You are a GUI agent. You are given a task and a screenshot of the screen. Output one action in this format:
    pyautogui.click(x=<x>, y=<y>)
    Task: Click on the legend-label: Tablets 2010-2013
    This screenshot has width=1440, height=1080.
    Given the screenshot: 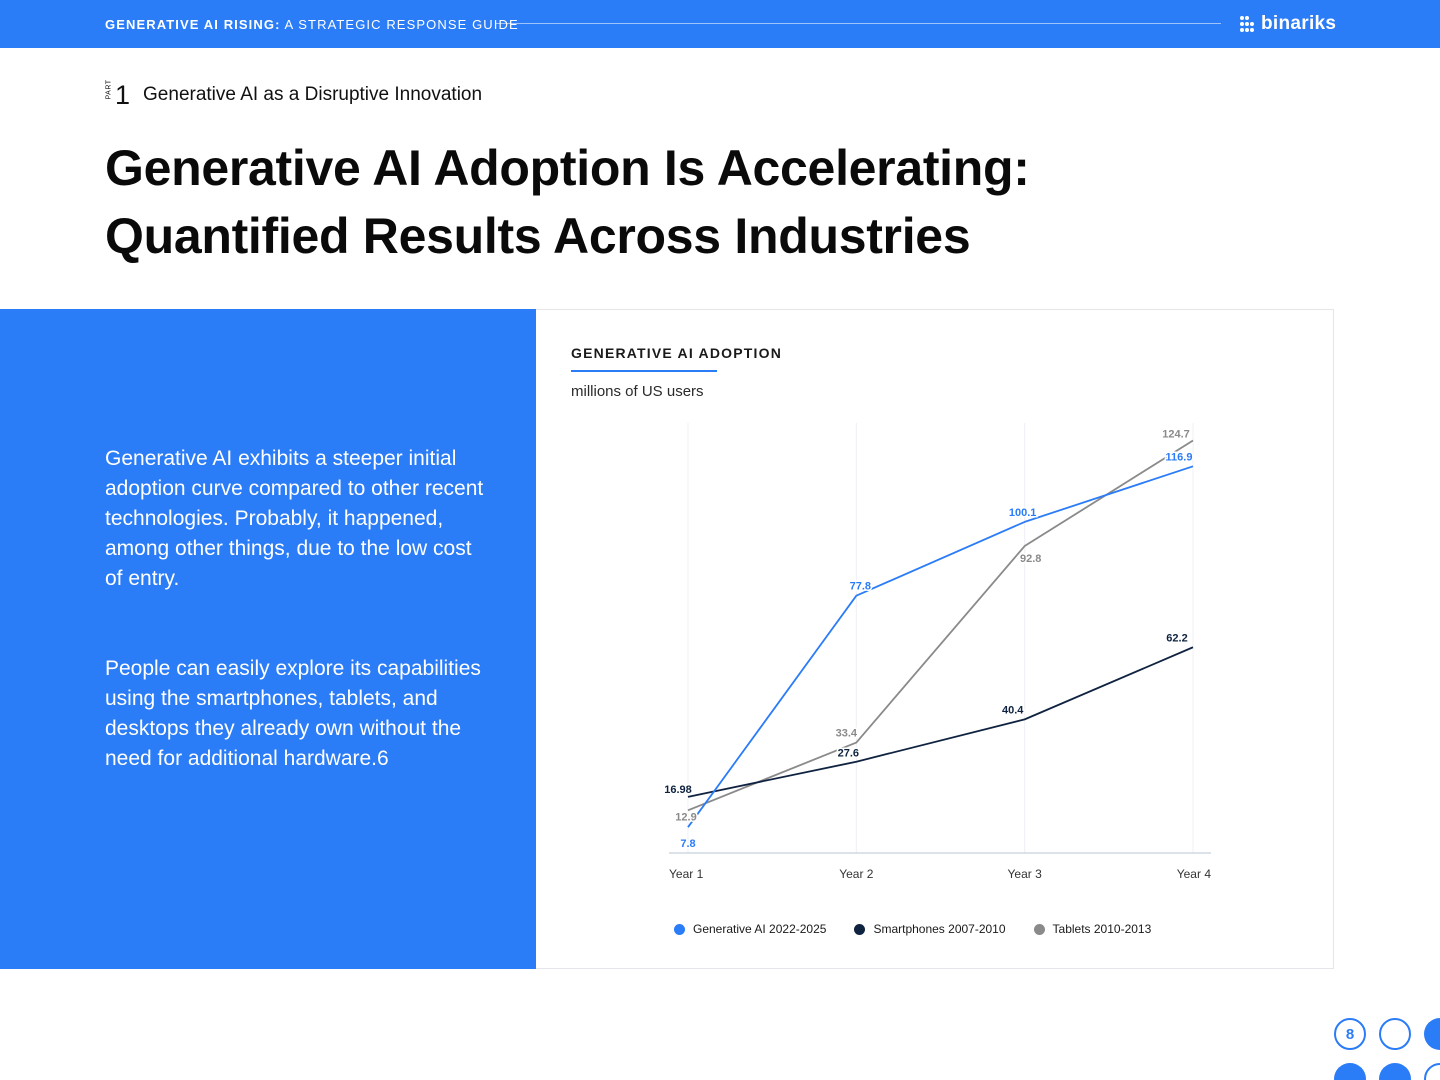 What is the action you would take?
    pyautogui.click(x=1102, y=929)
    